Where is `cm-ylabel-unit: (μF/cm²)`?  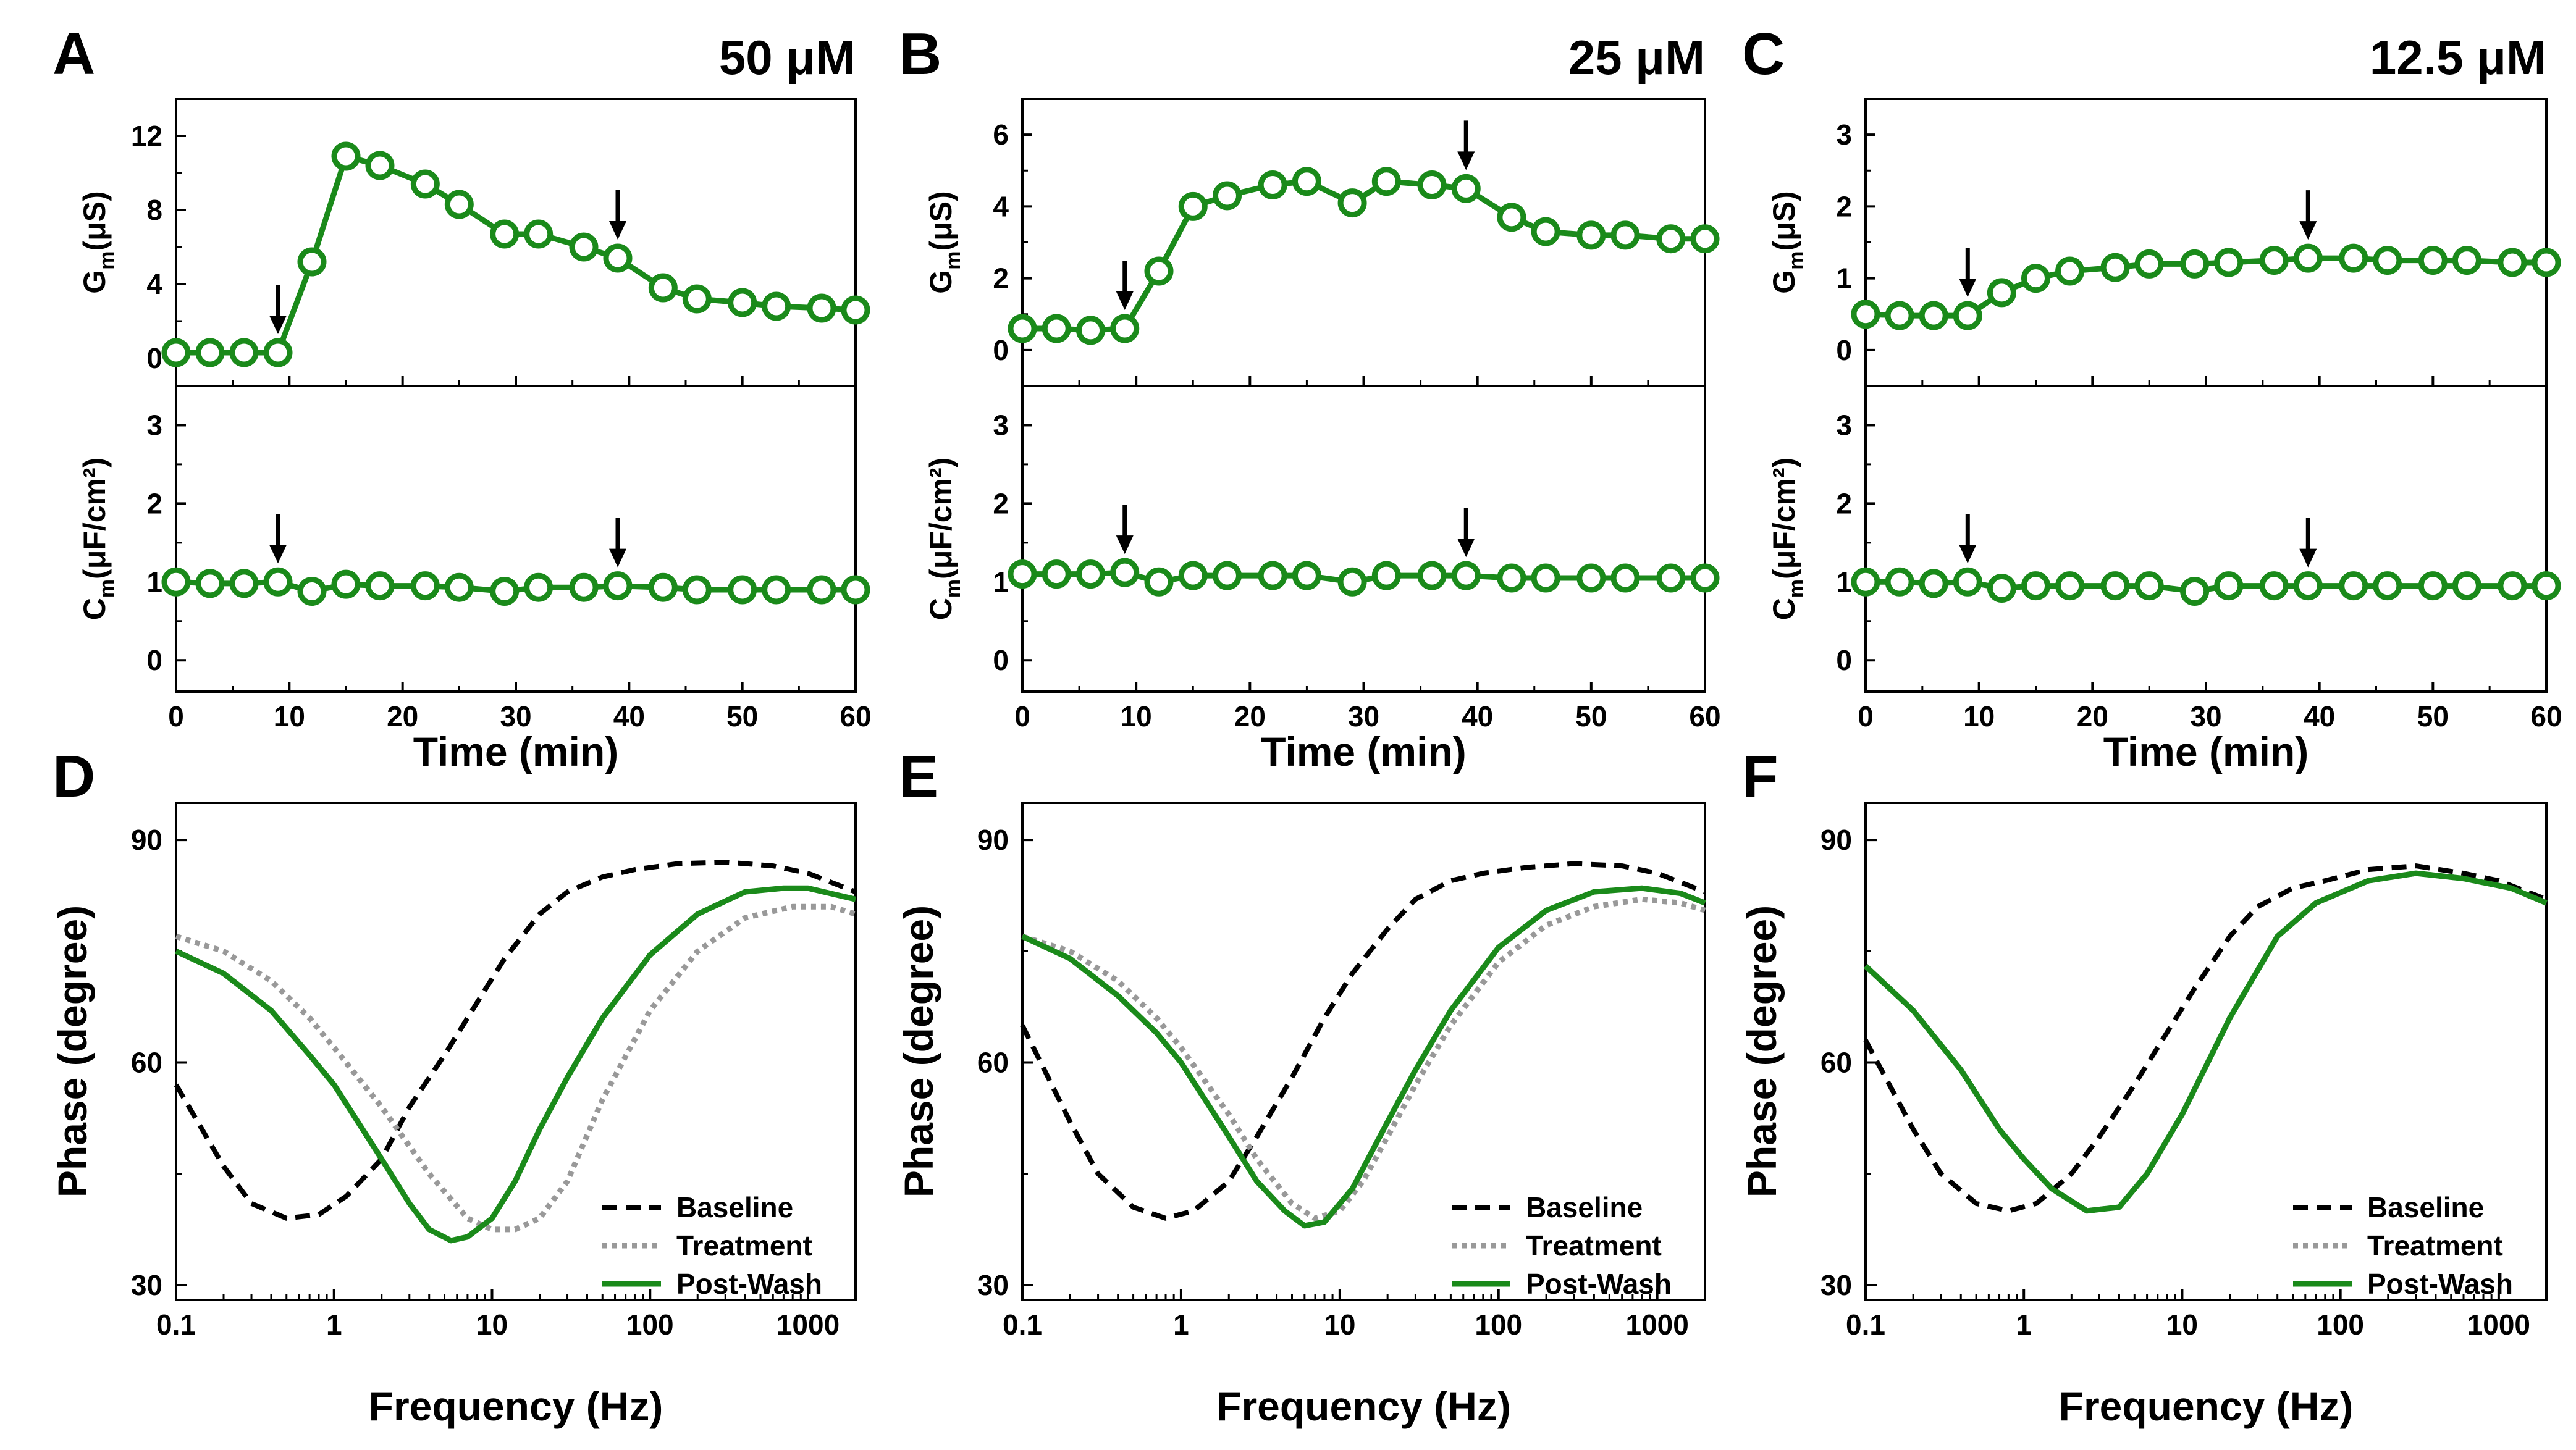
cm-ylabel-unit: (μF/cm²) is located at coordinates (1784, 518).